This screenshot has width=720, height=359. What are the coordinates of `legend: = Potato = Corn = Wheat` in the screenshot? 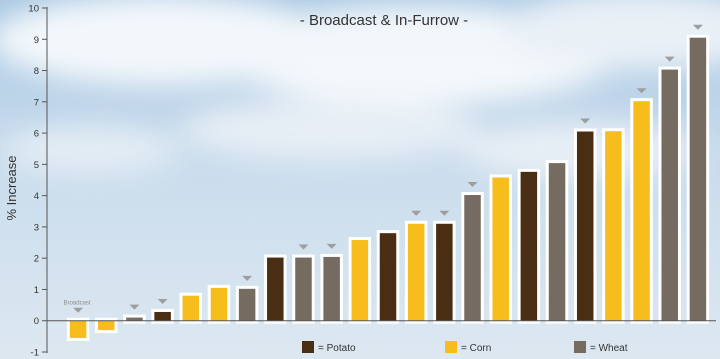 It's located at (465, 347).